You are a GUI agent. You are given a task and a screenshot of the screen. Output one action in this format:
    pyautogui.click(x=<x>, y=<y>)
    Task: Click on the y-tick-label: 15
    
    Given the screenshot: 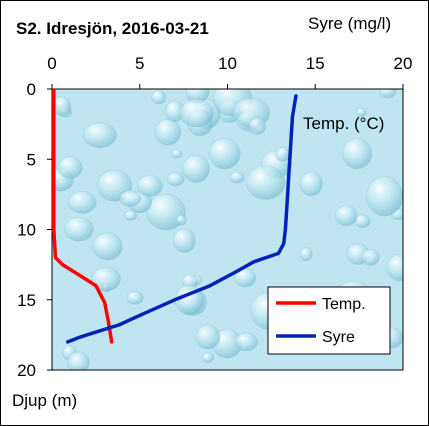 What is the action you would take?
    pyautogui.click(x=26, y=300)
    